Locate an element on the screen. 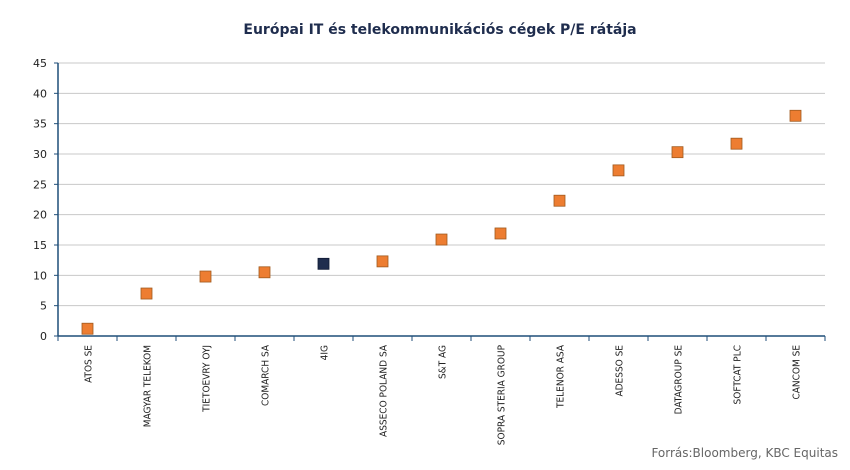 The height and width of the screenshot is (470, 850). y-tick-label: 5 is located at coordinates (43, 306).